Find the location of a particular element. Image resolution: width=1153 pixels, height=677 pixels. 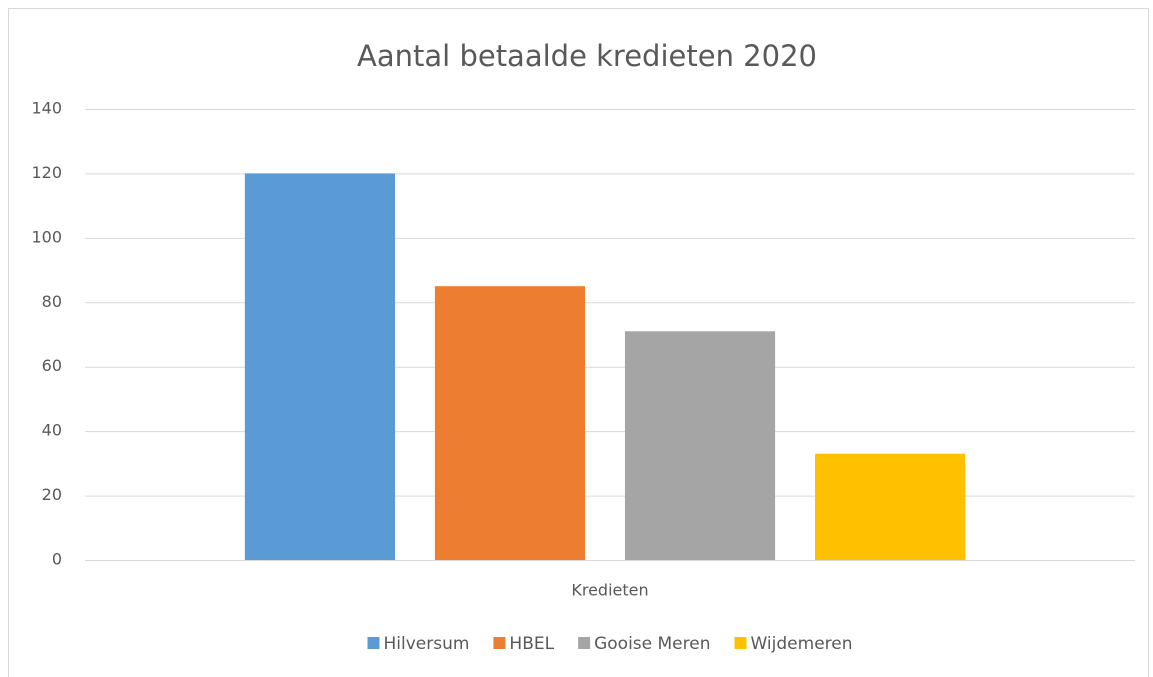

y-tick-label: 0 is located at coordinates (57, 559).